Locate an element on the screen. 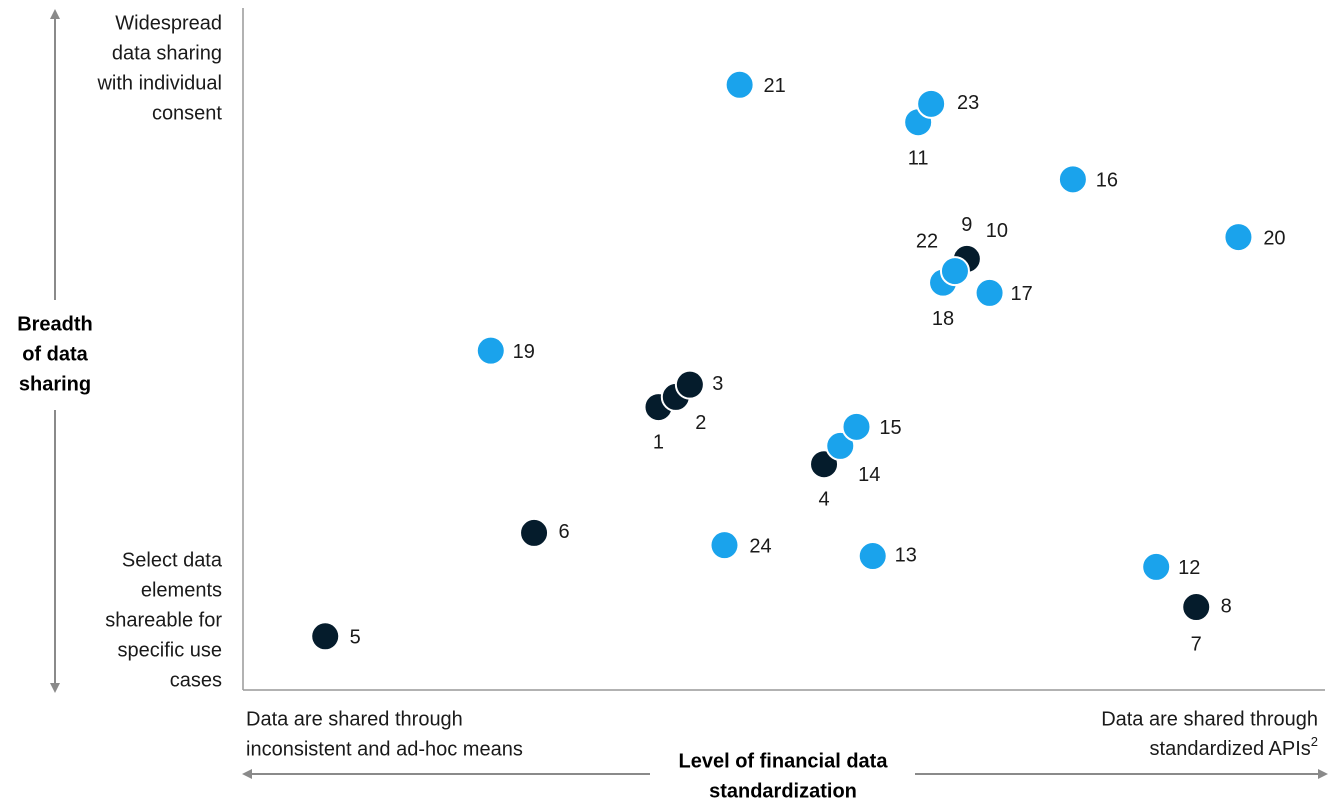 Image resolution: width=1338 pixels, height=803 pixels. note-line: standardized APIs is located at coordinates (1230, 749).